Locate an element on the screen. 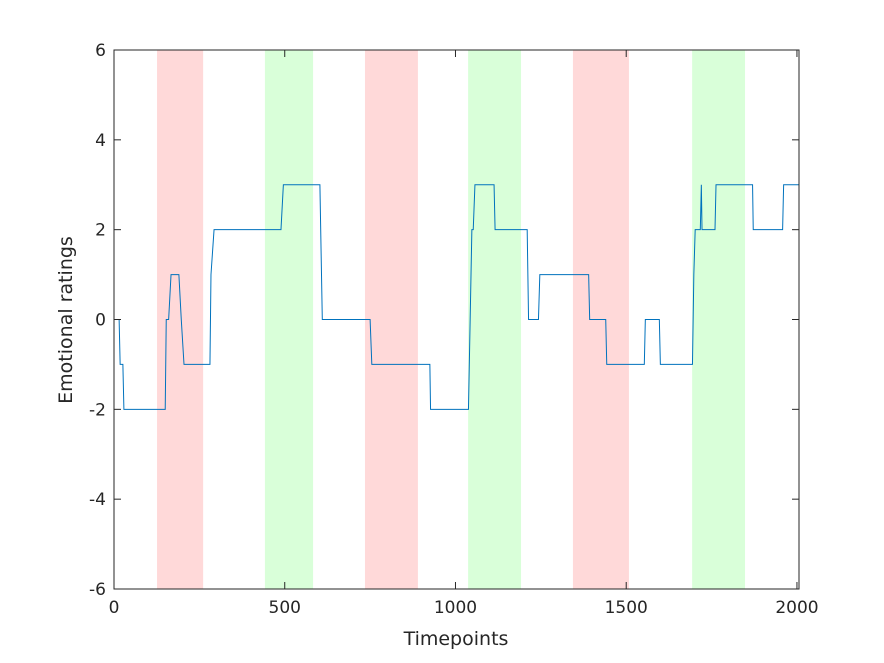 The width and height of the screenshot is (884, 663). y-tick-label: 4 is located at coordinates (100, 141).